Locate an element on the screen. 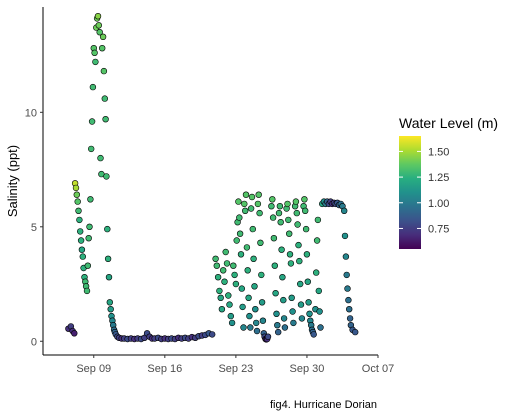 The height and width of the screenshot is (418, 518). legend-tick-label: 1.00 is located at coordinates (438, 204).